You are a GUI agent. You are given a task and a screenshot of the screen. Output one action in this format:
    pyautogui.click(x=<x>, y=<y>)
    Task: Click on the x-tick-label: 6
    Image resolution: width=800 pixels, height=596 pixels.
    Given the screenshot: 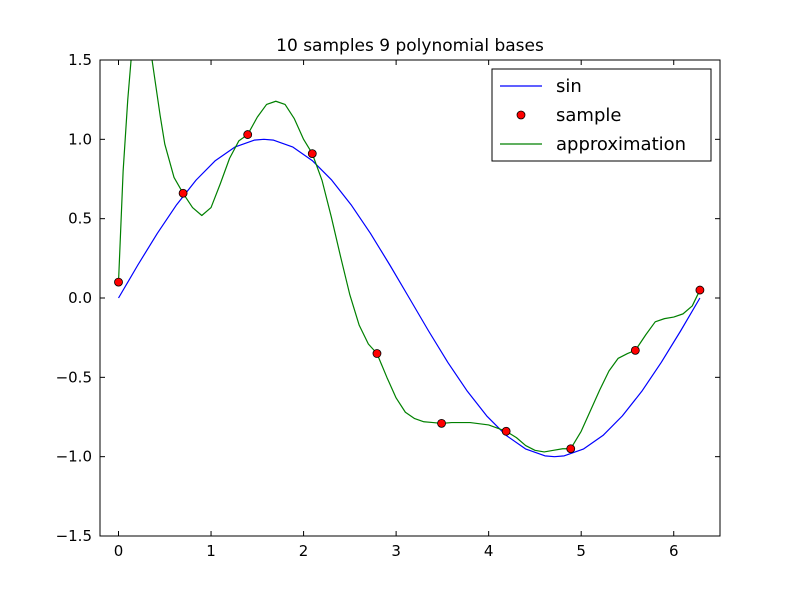 What is the action you would take?
    pyautogui.click(x=674, y=551)
    